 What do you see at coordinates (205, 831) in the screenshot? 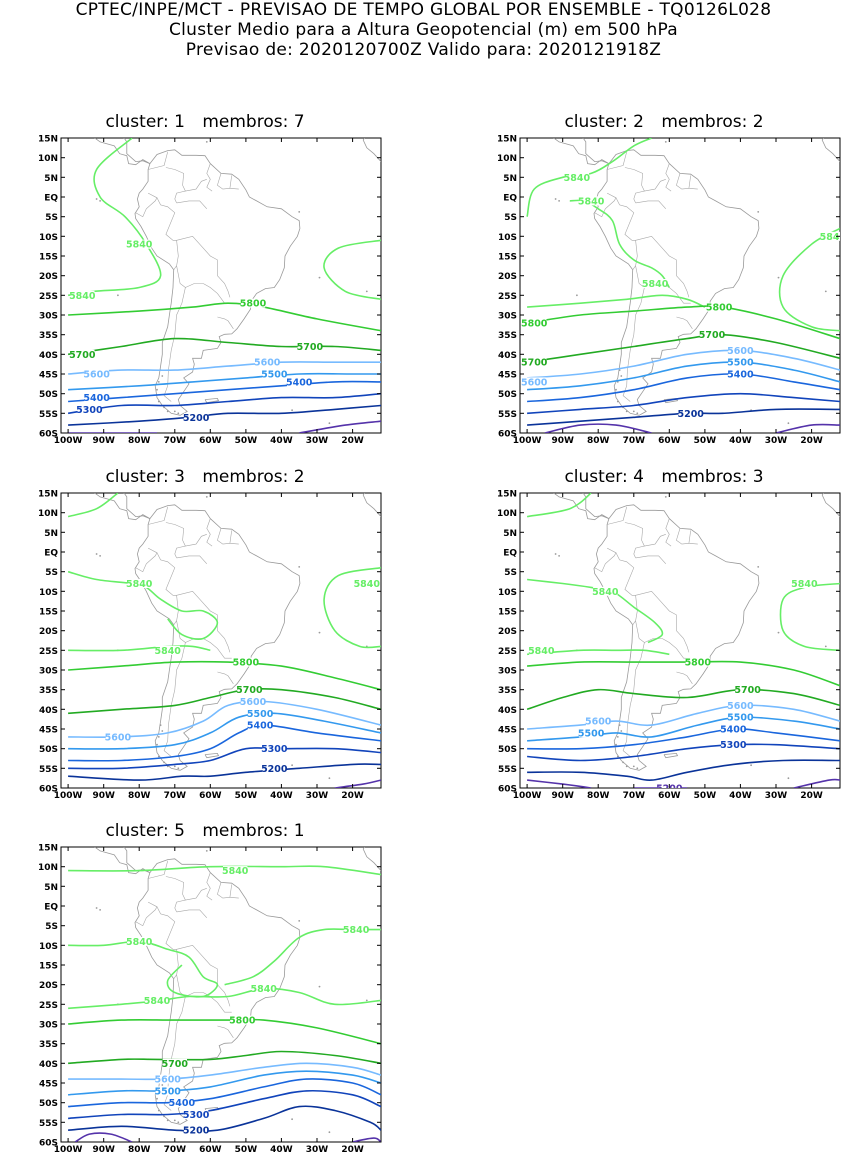
I see `panel-title: cluster: 5 membros: 1` at bounding box center [205, 831].